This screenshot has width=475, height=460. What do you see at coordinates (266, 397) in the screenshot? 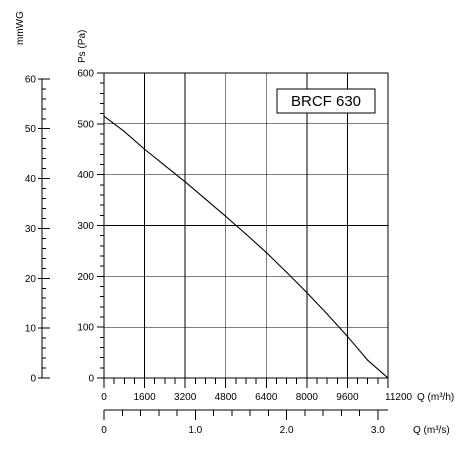
I see `x-tick-label: 6400` at bounding box center [266, 397].